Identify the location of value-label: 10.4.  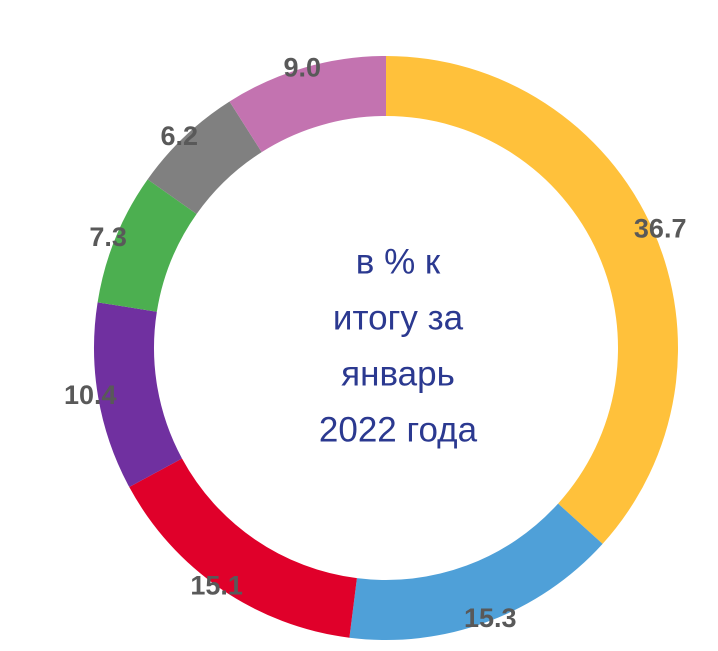
(90, 395).